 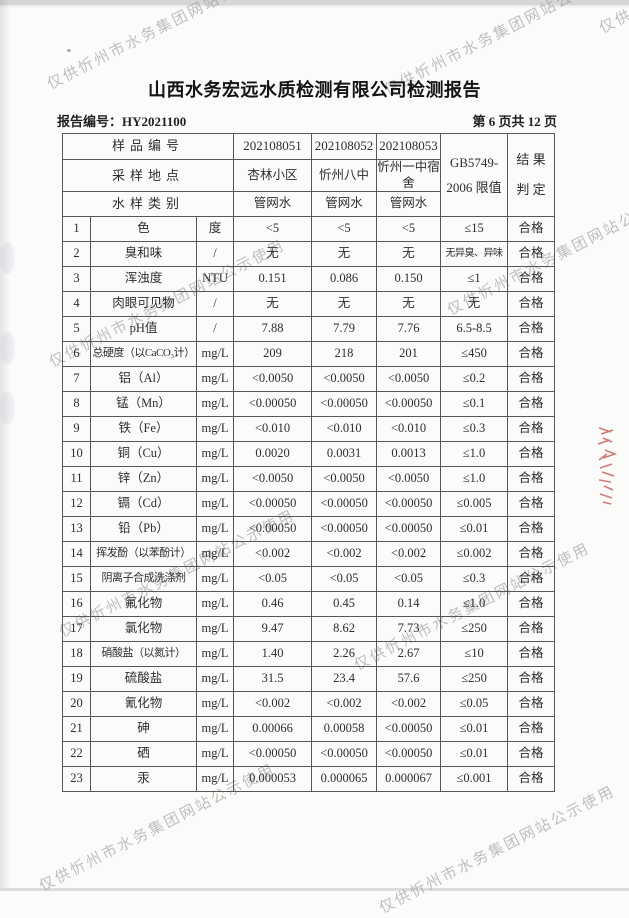 I want to click on row-number: 8, so click(x=76, y=404).